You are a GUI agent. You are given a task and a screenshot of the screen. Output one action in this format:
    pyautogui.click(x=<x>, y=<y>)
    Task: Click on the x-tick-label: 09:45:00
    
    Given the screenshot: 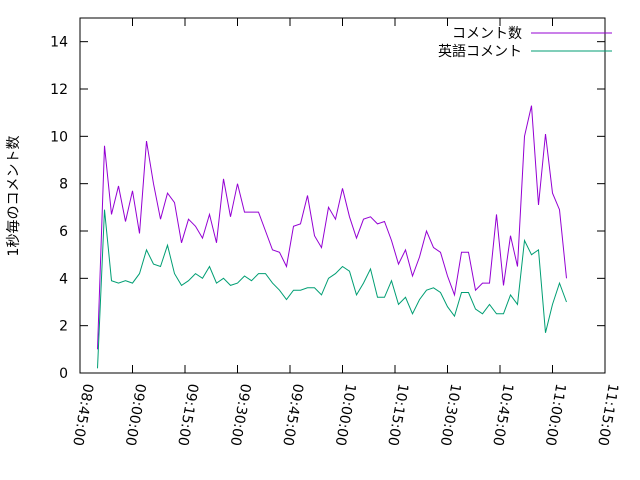 What is the action you would take?
    pyautogui.click(x=292, y=414)
    